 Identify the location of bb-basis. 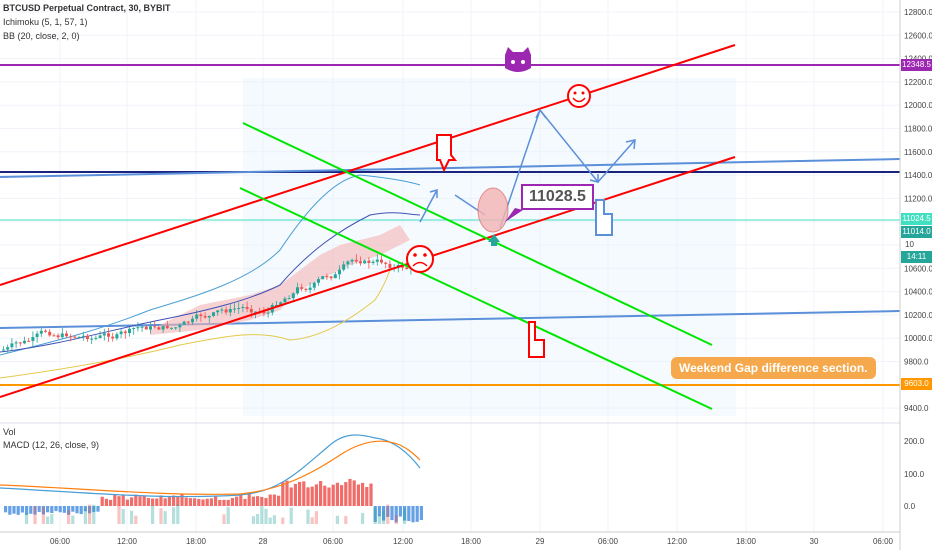
(210, 282).